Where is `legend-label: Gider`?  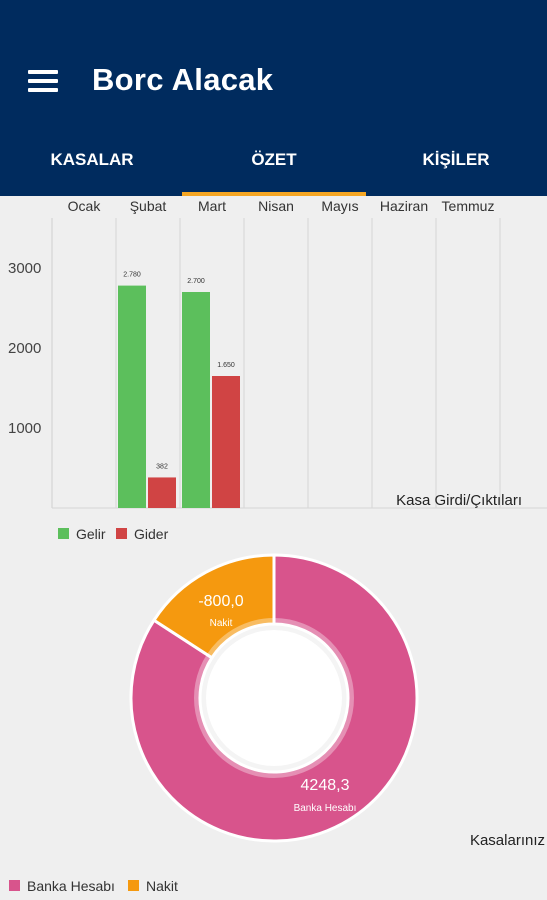
legend-label: Gider is located at coordinates (151, 534).